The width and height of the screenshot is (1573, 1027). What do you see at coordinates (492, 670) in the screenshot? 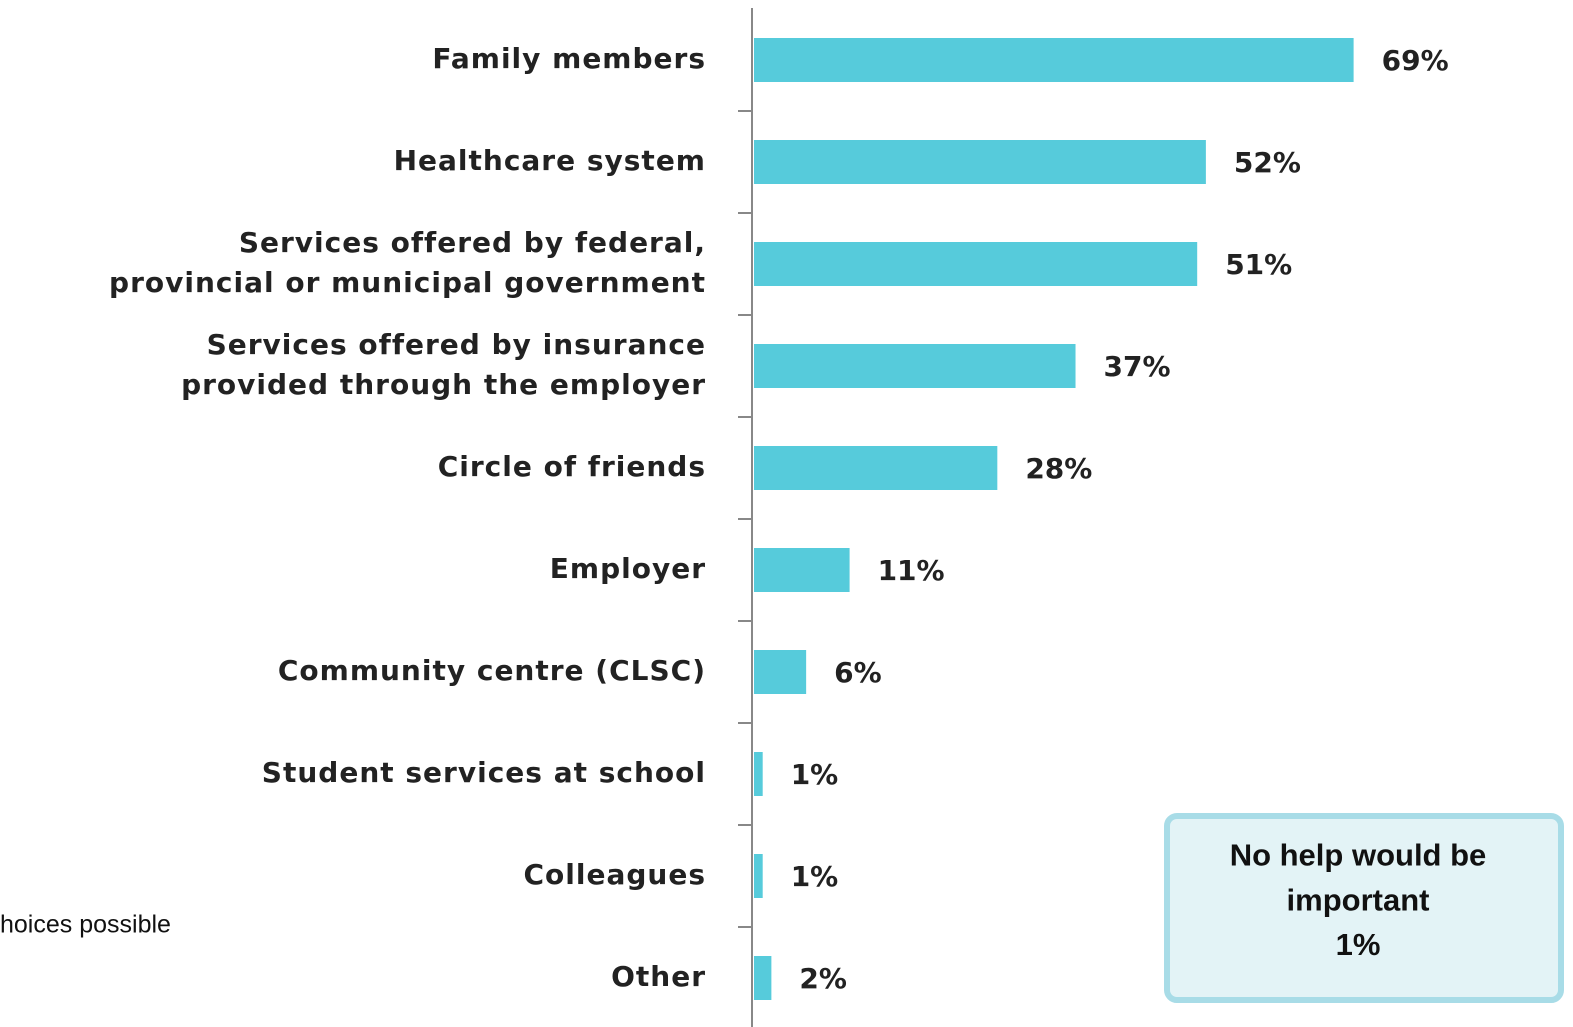
I see `category-label: Community centre (CLSC)` at bounding box center [492, 670].